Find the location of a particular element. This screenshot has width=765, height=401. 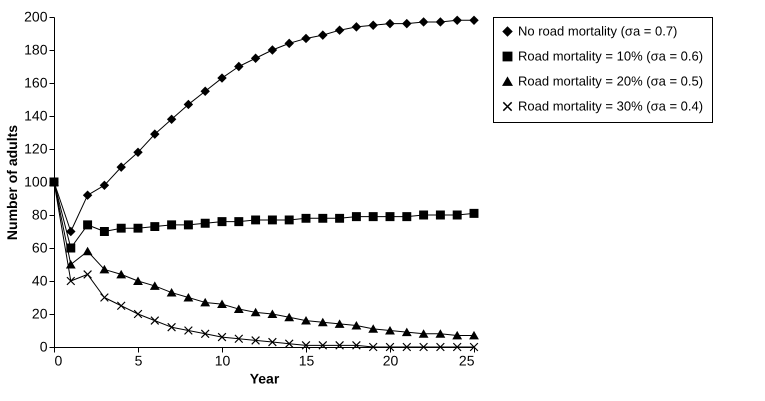

y-tick-label: 200 is located at coordinates (36, 16).